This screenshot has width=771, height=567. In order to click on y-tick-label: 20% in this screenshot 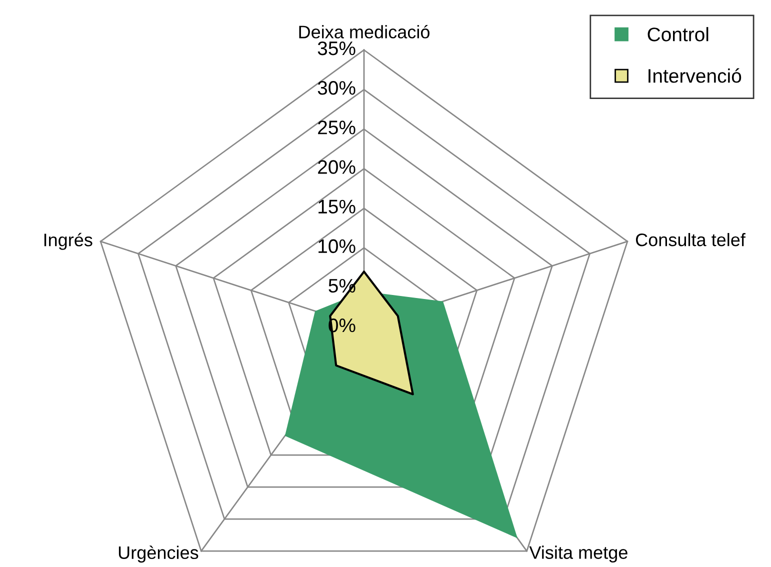, I will do `click(337, 167)`.